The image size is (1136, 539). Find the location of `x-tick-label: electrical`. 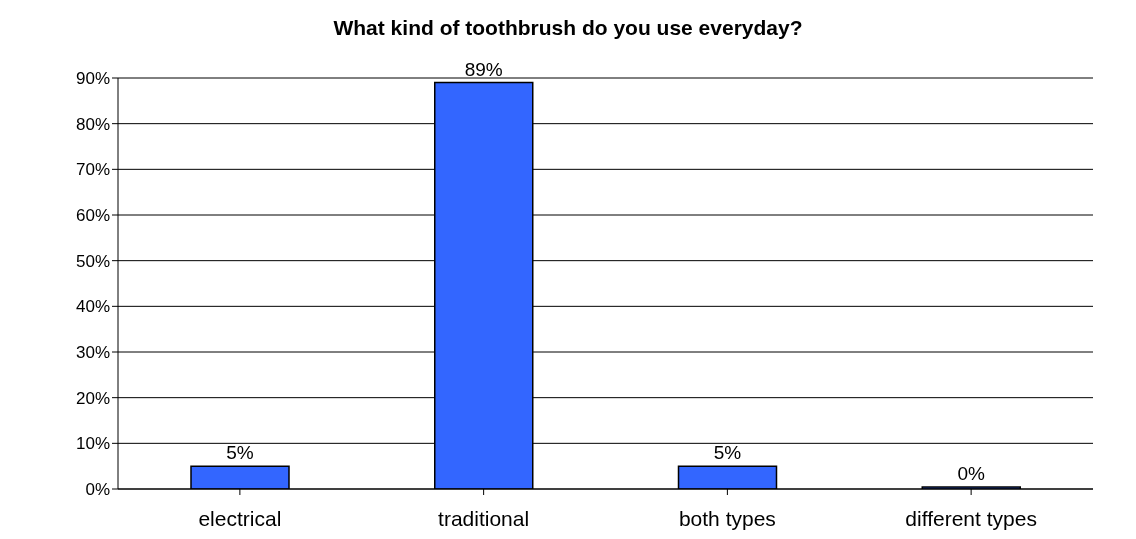

x-tick-label: electrical is located at coordinates (240, 518).